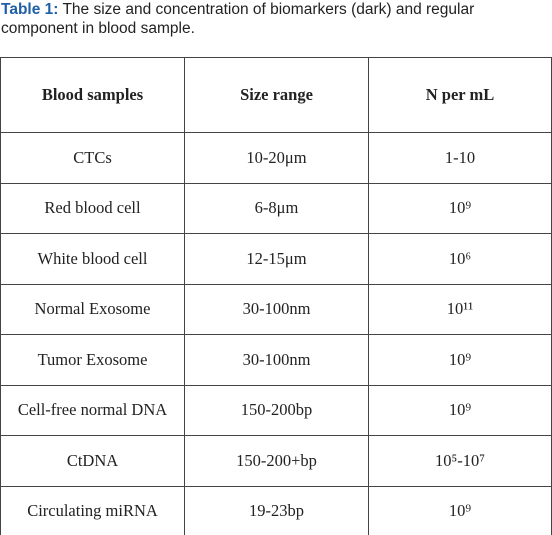 The width and height of the screenshot is (552, 535). I want to click on table-cell: 1-10, so click(460, 158).